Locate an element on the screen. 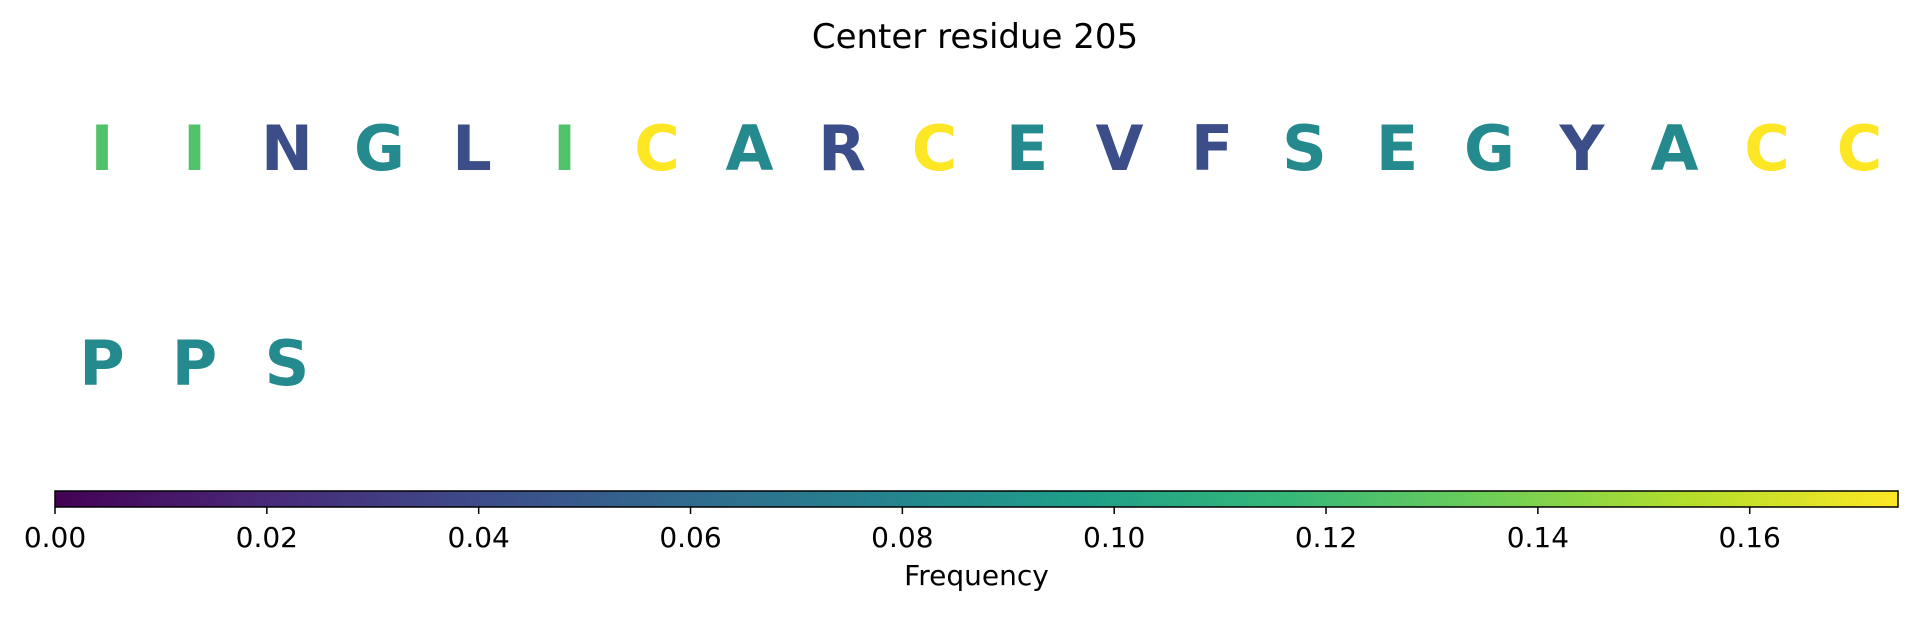 The image size is (1917, 619). residue-letter: F is located at coordinates (1212, 148).